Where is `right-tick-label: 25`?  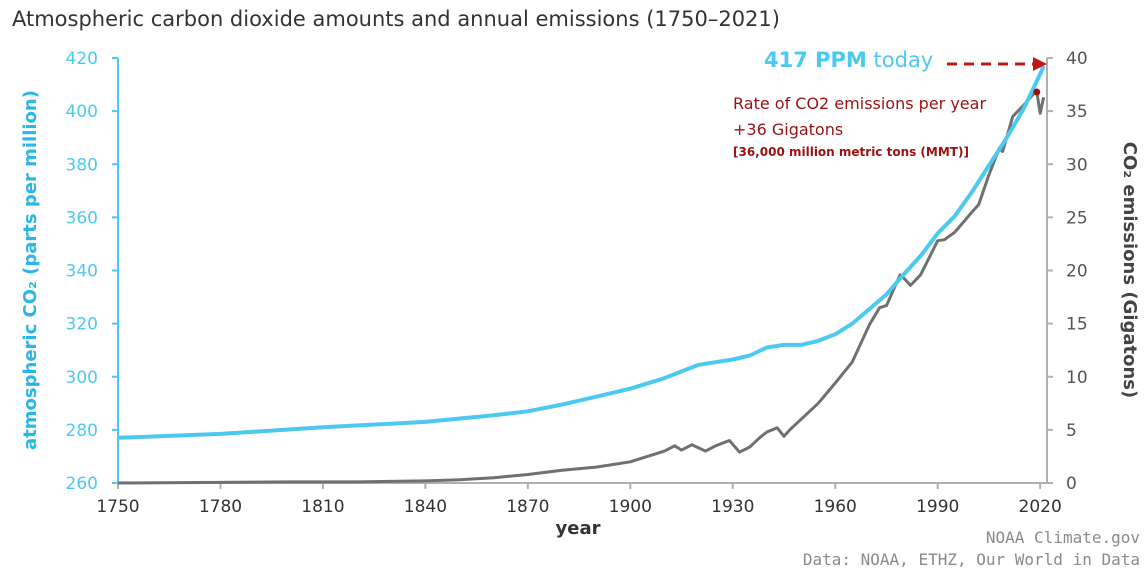 right-tick-label: 25 is located at coordinates (1077, 218).